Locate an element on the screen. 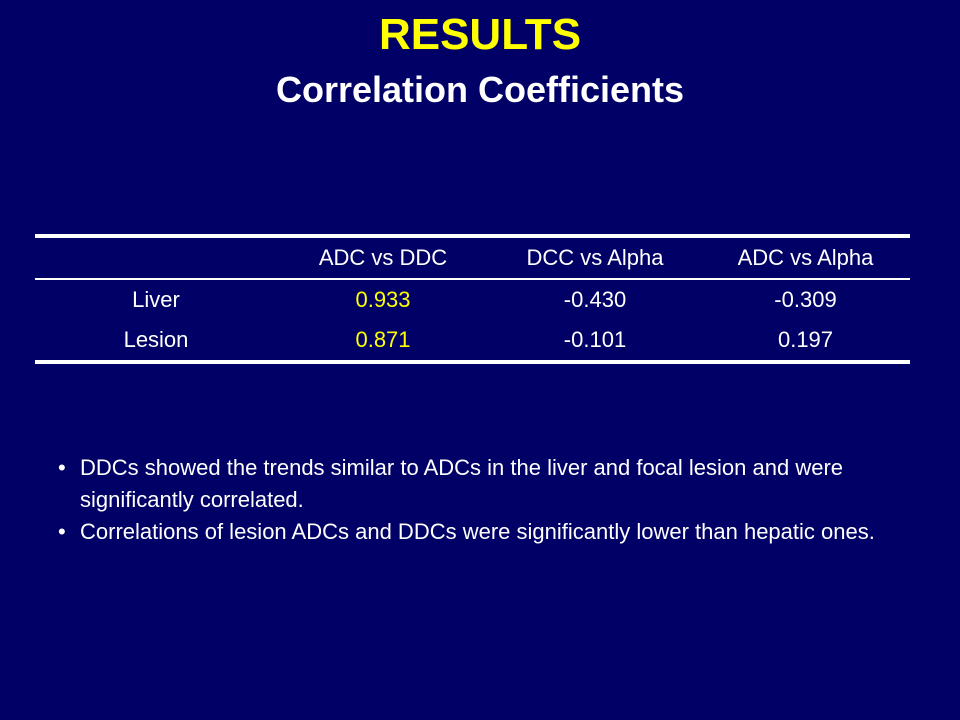 The image size is (960, 720). cell: 0.933 is located at coordinates (383, 299).